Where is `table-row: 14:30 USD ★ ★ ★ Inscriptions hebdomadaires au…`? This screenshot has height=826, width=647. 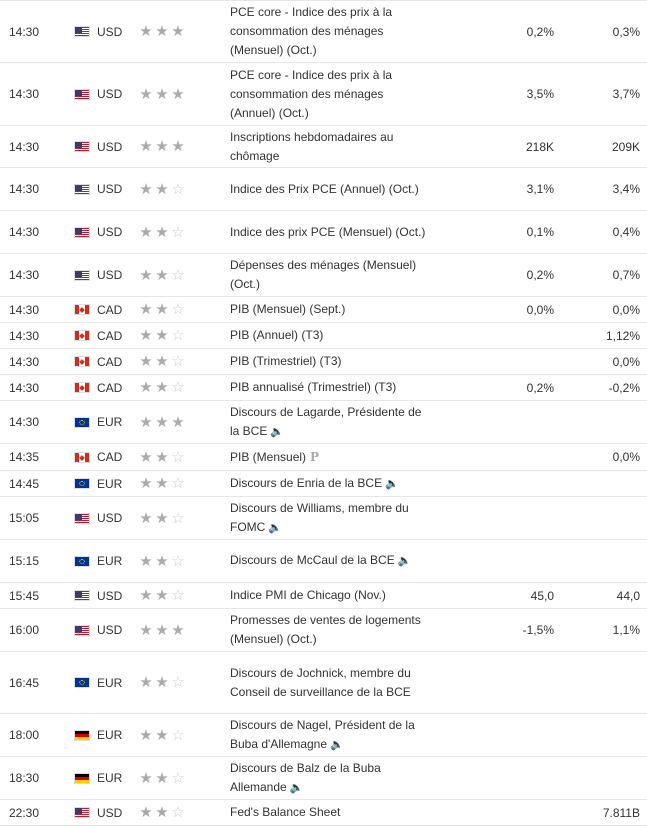
table-row: 14:30 USD ★ ★ ★ Inscriptions hebdomadaires au… is located at coordinates (323, 147).